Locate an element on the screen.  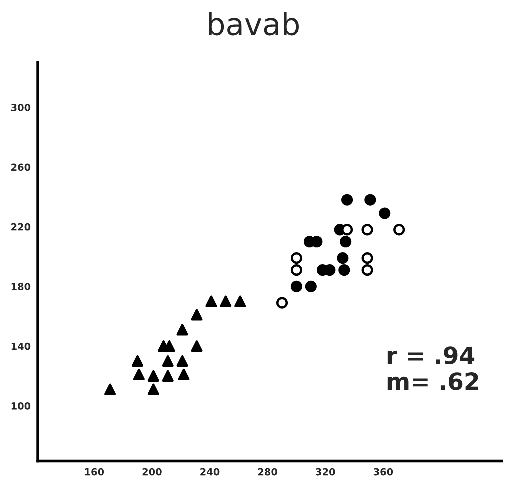
annotation: m= .62 is located at coordinates (433, 381).